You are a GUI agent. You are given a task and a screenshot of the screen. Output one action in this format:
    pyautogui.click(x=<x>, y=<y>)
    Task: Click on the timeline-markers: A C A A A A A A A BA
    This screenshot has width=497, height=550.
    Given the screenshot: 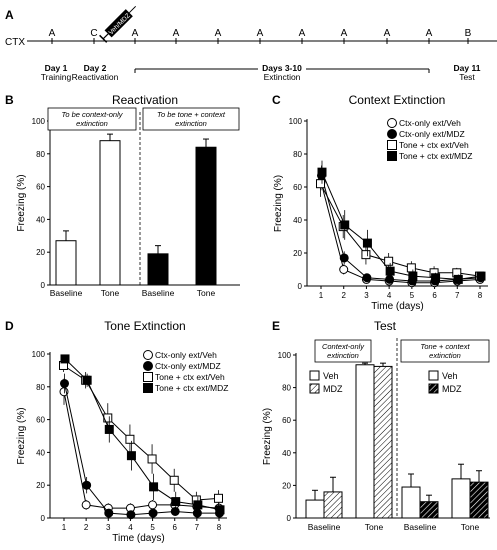 What is the action you would take?
    pyautogui.click(x=260, y=36)
    